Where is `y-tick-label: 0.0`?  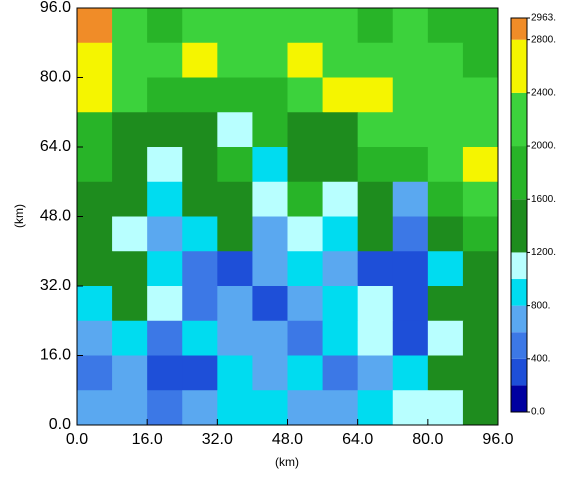
y-tick-label: 0.0 is located at coordinates (60, 424).